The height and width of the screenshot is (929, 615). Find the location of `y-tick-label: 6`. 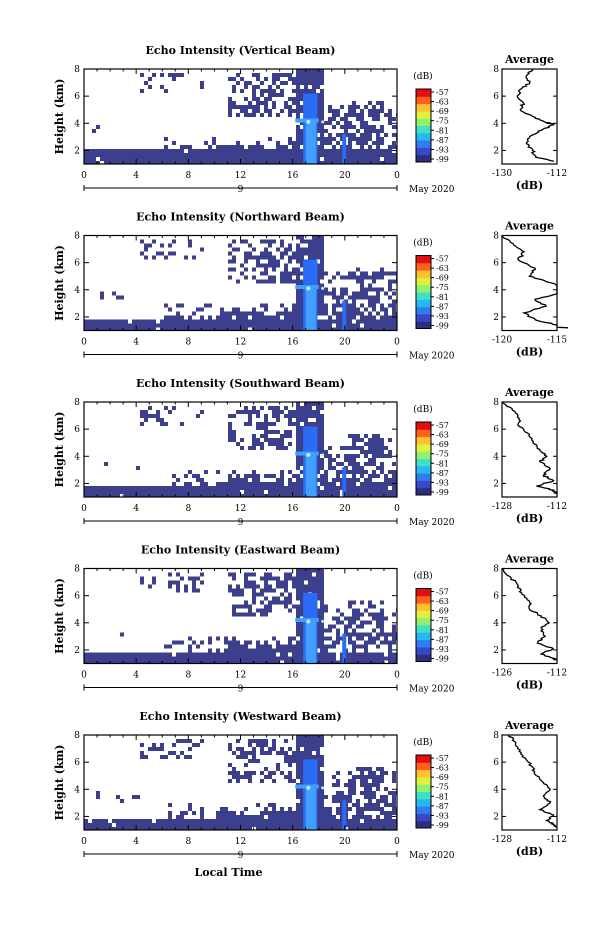

y-tick-label: 6 is located at coordinates (77, 264).